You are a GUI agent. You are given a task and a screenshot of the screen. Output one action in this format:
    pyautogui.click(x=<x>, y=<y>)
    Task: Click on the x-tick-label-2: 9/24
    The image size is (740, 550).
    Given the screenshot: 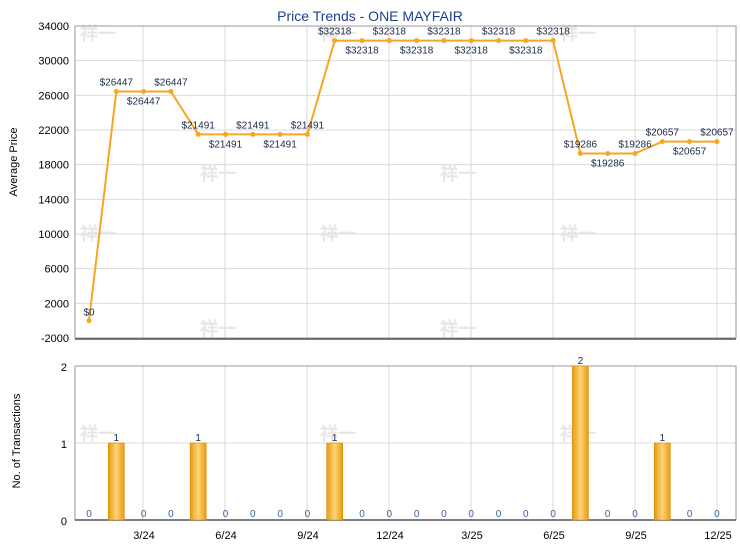 What is the action you would take?
    pyautogui.click(x=307, y=536)
    